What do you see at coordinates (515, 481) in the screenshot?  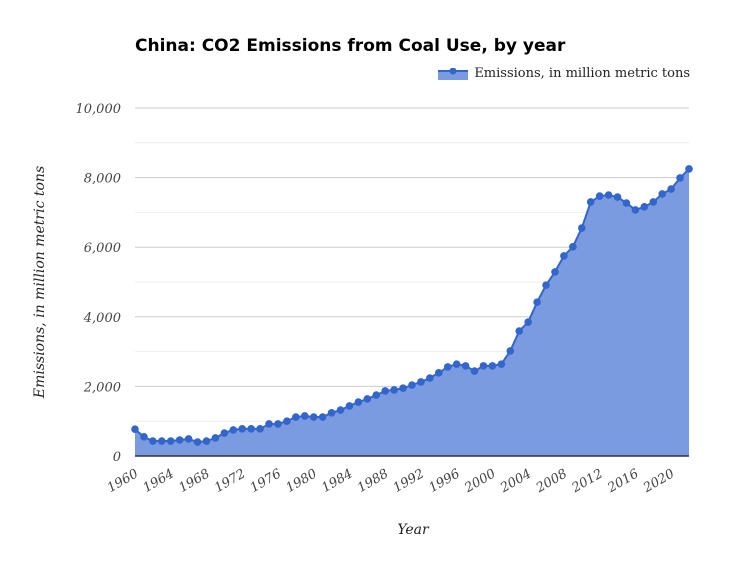 I see `x-tick-label: 2004` at bounding box center [515, 481].